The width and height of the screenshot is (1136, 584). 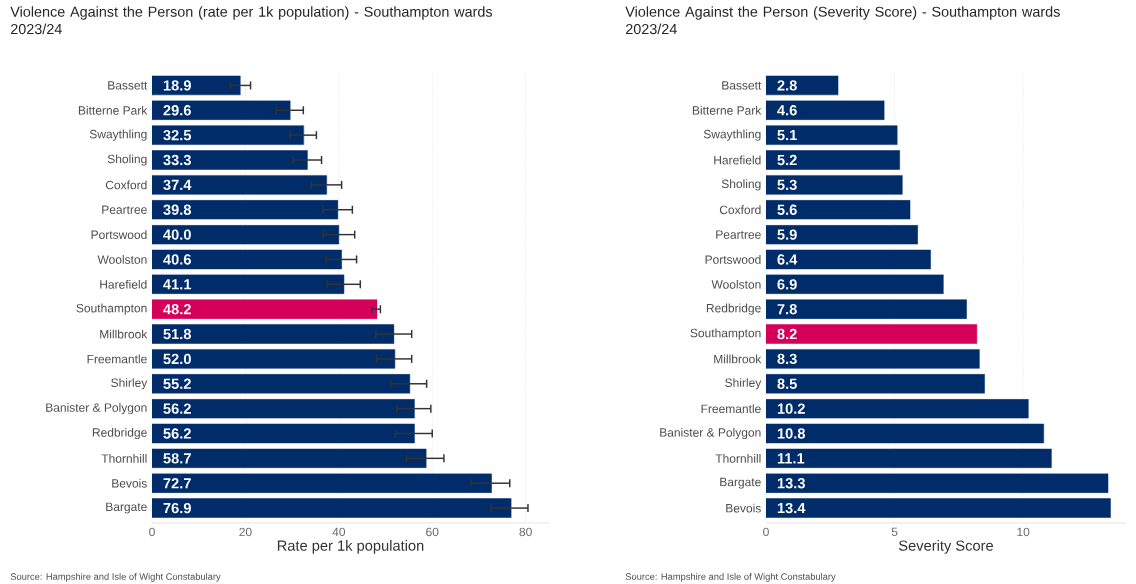 What do you see at coordinates (177, 160) in the screenshot?
I see `data-label: 33.3` at bounding box center [177, 160].